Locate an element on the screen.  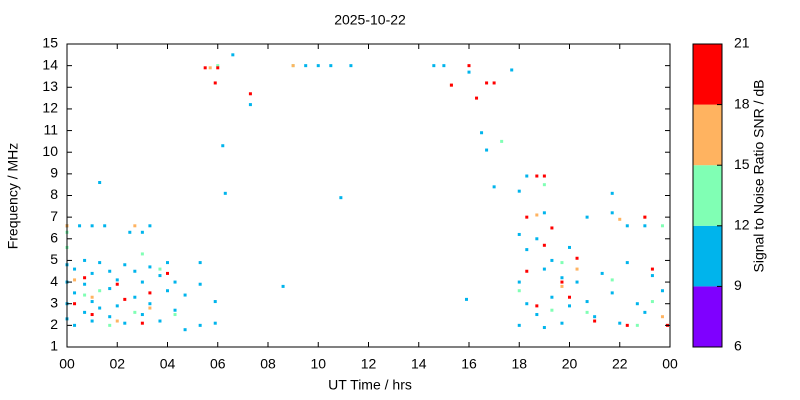
y-tick-label: 12 is located at coordinates (50, 108).